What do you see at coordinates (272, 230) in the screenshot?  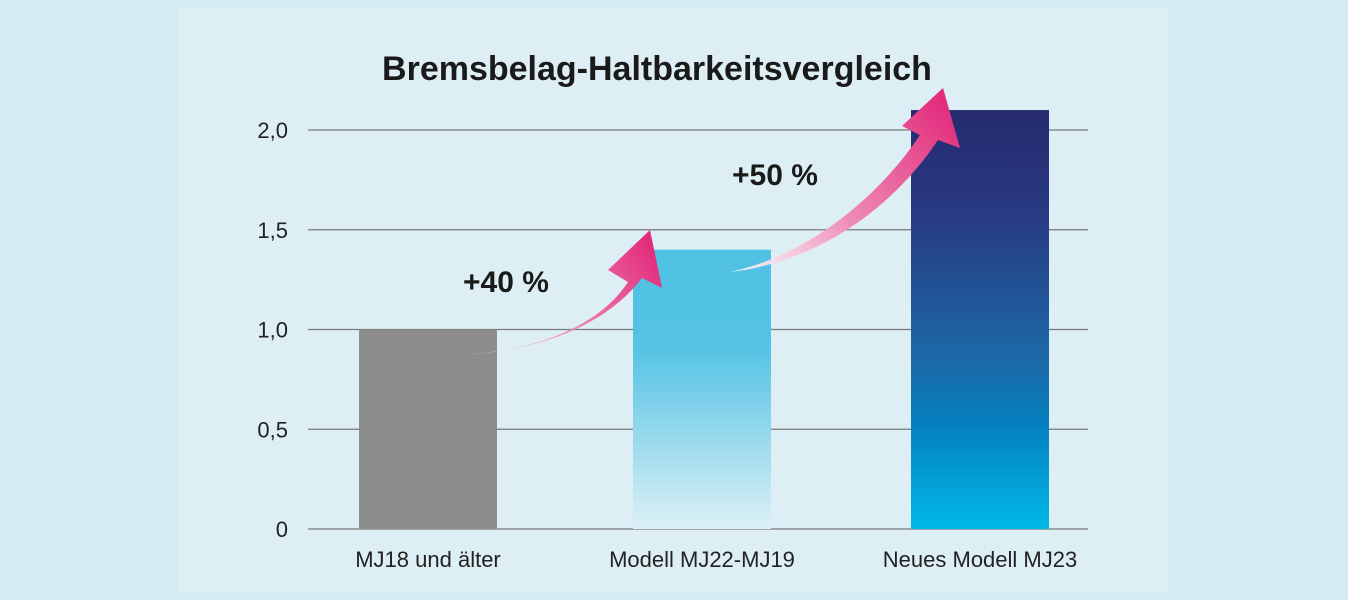 I see `y-tick-label: 1,5` at bounding box center [272, 230].